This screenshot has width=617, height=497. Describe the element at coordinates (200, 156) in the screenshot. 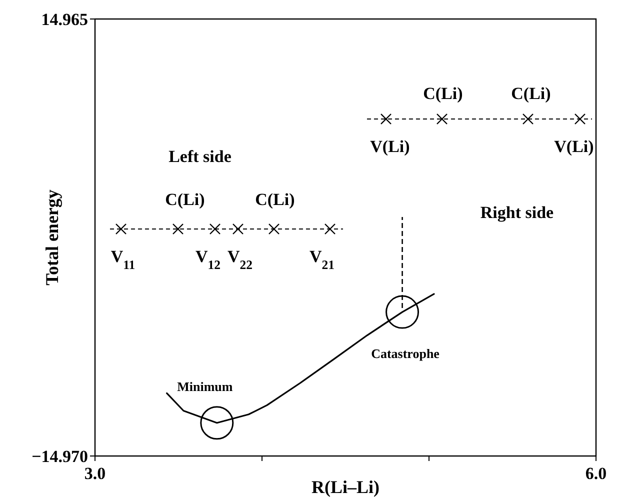

I see `annotation: Left side` at that location.